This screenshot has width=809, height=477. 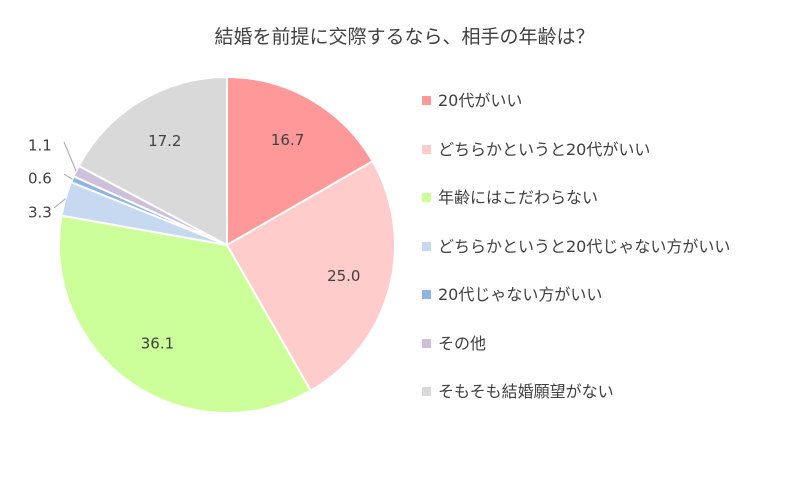 I want to click on legend-item: 20代がいい, so click(x=576, y=114).